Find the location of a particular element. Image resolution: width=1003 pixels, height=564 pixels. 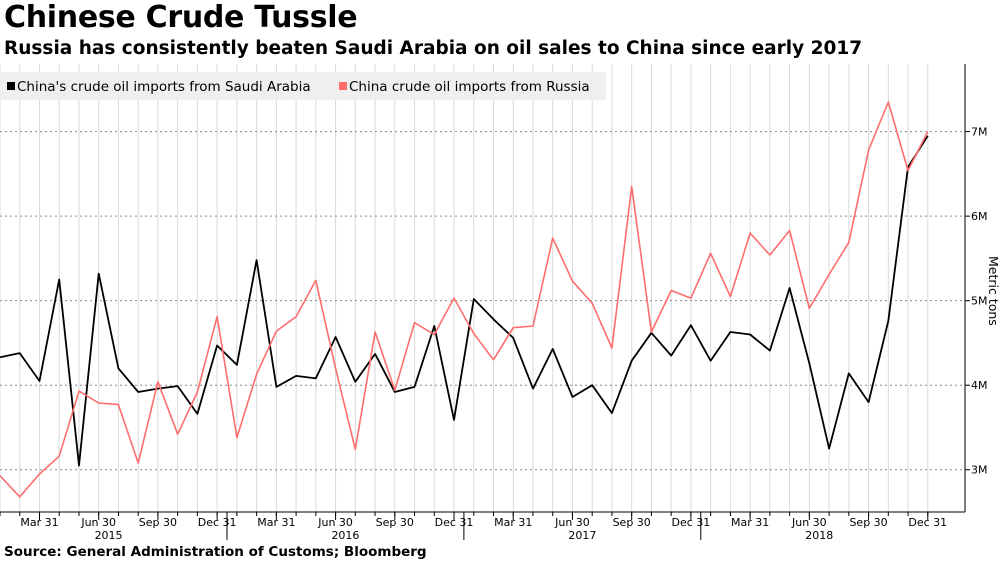

y-axis-label: Metric tons is located at coordinates (993, 291).